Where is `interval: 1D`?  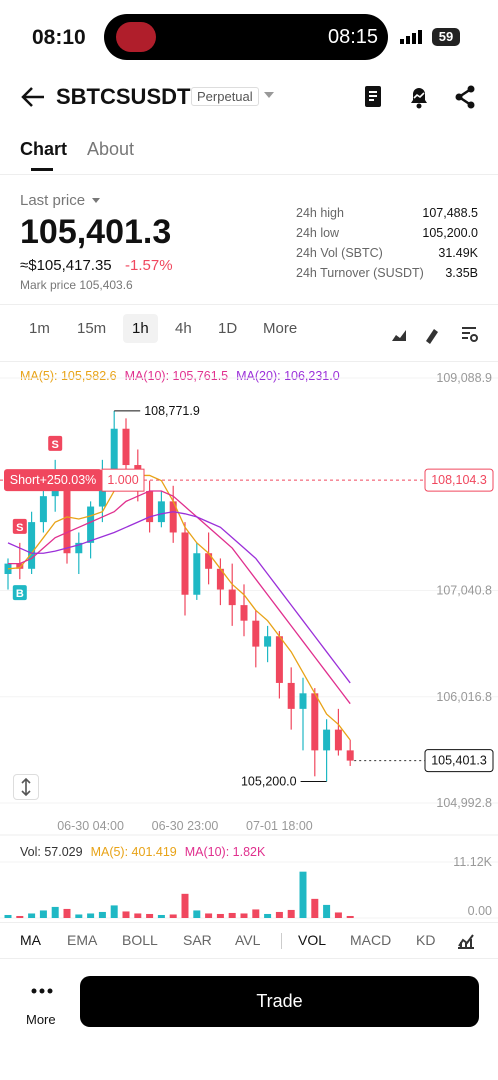
interval: 1D is located at coordinates (228, 328).